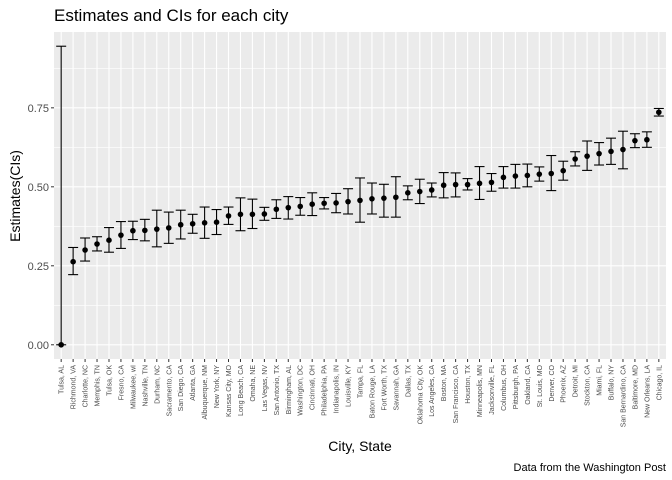 The width and height of the screenshot is (672, 480). Describe the element at coordinates (564, 383) in the screenshot. I see `x-tick-label: Phoenix, AZ` at that location.